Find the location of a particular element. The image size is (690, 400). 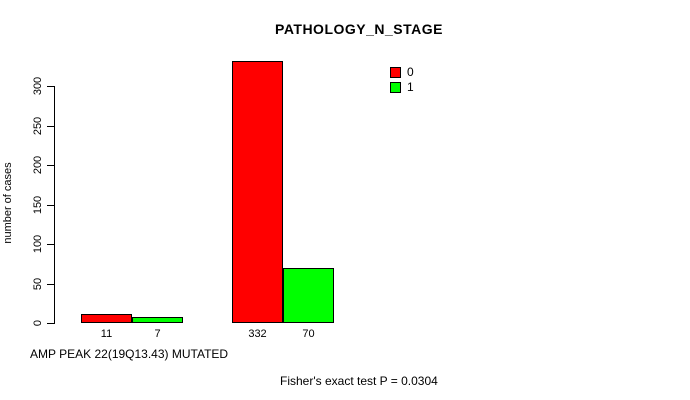

bar-value-label: 70 is located at coordinates (308, 334).